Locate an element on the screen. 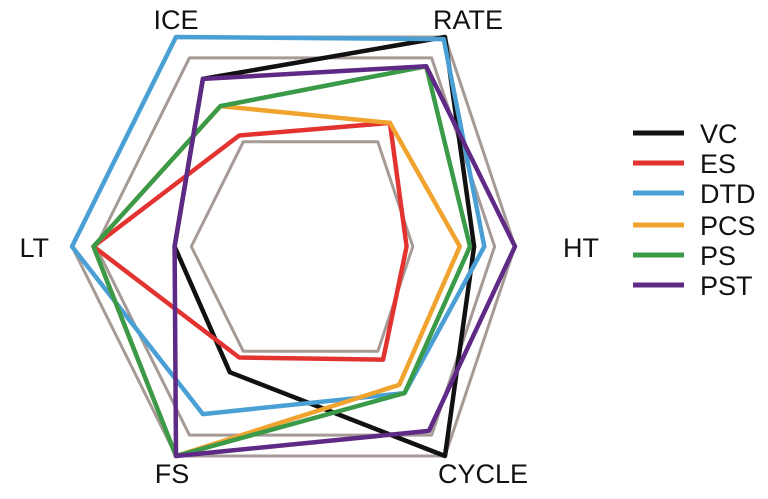 Image resolution: width=768 pixels, height=499 pixels. axis-label-fs: FS is located at coordinates (172, 474).